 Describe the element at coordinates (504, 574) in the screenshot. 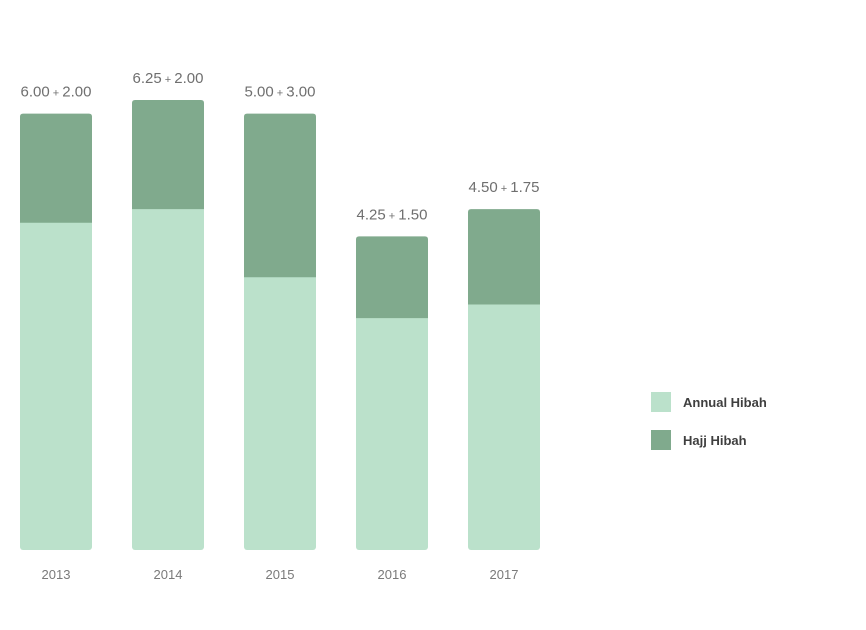

I see `x-tick-label-2017: 2017` at that location.